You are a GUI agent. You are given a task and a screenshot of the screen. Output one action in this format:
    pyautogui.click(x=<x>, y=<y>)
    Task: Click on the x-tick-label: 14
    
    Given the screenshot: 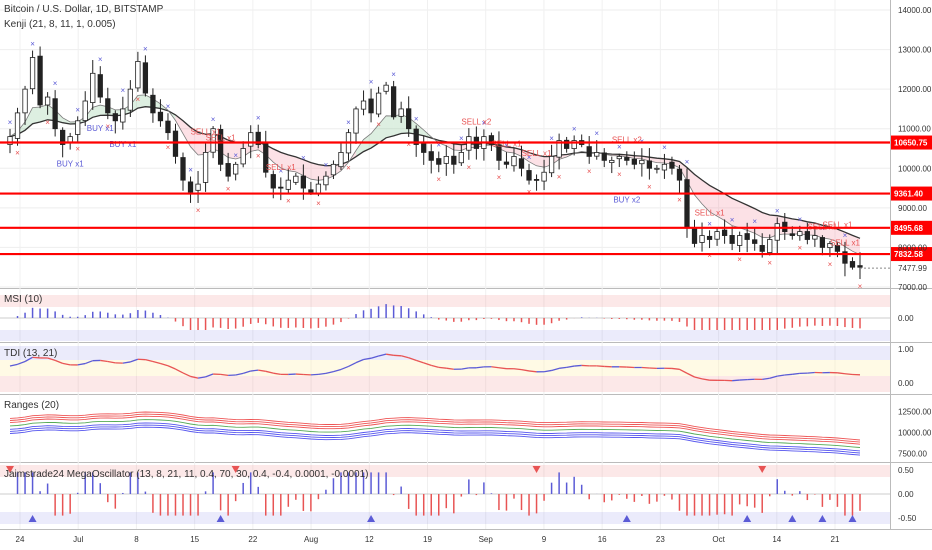 What is the action you would take?
    pyautogui.click(x=776, y=539)
    